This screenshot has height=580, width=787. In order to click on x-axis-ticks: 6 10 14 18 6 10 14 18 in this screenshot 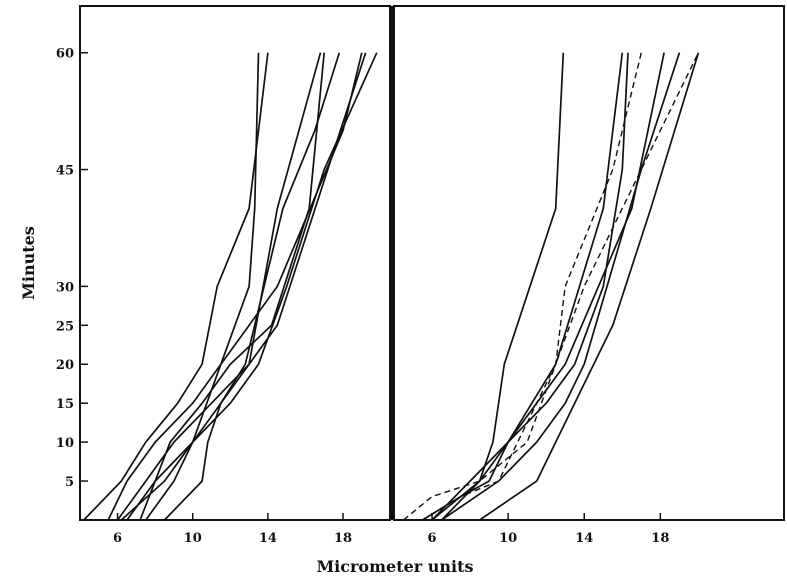, I will do `click(391, 529)`.